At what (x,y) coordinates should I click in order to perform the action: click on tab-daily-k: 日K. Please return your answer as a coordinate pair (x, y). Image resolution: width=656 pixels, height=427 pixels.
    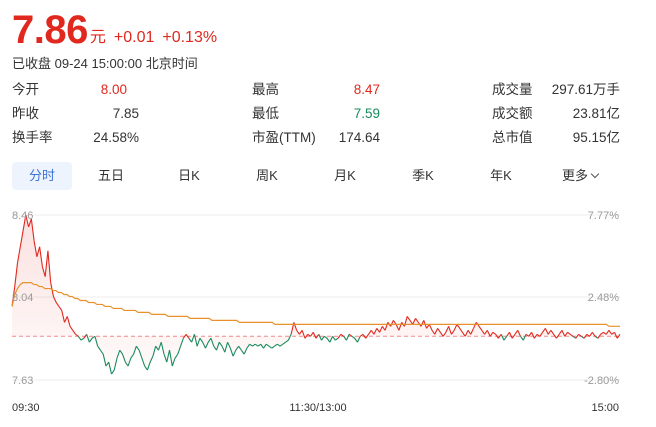
    Looking at the image, I should click on (189, 176).